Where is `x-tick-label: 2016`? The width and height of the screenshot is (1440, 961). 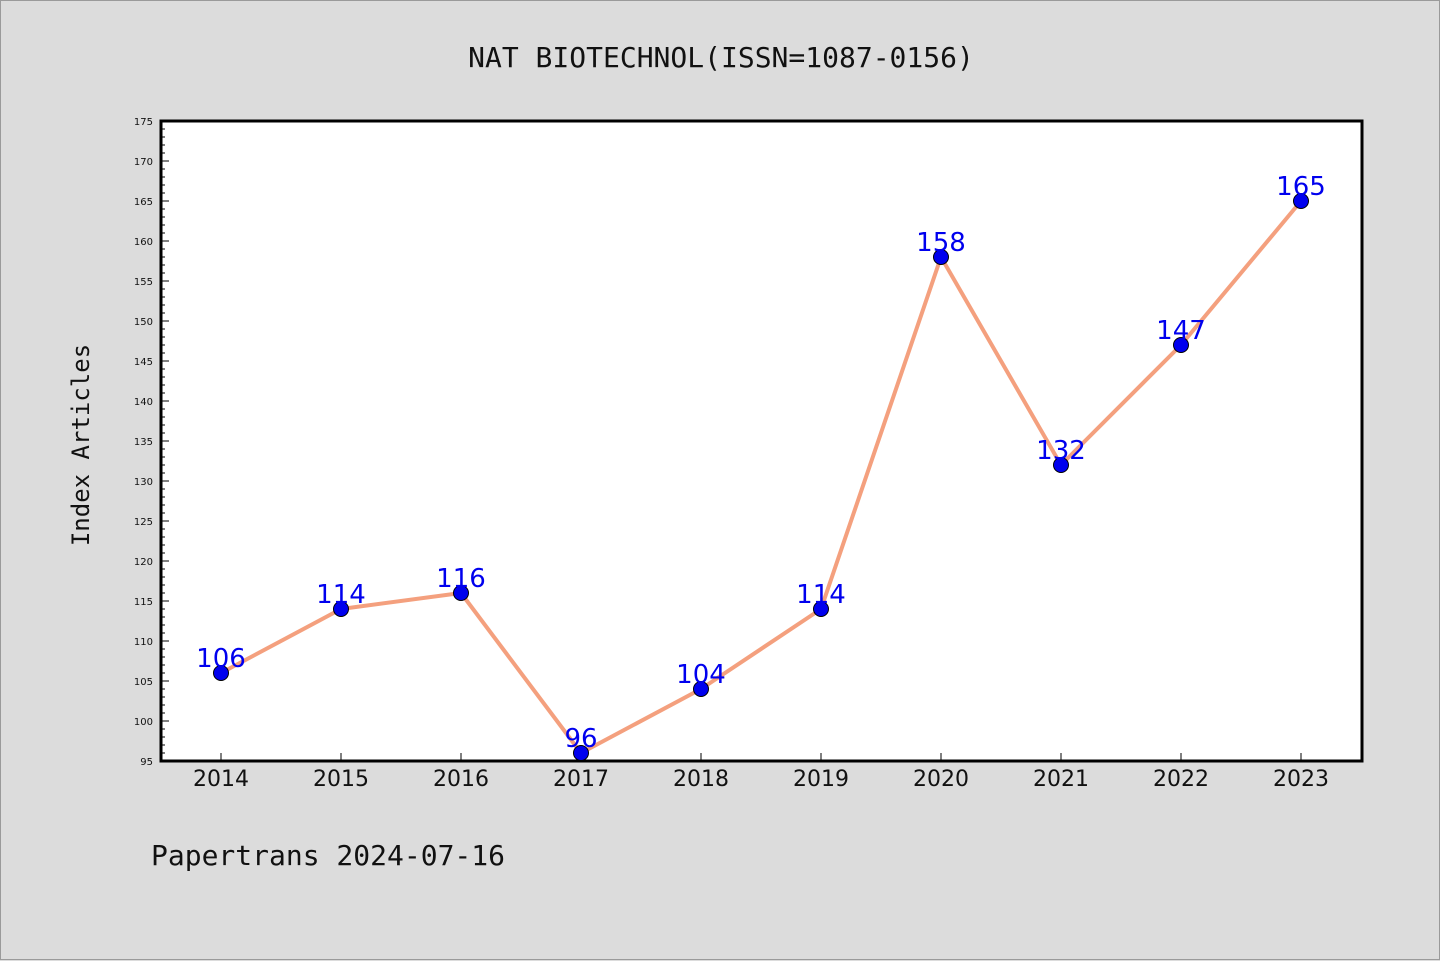
x-tick-label: 2016 is located at coordinates (461, 779).